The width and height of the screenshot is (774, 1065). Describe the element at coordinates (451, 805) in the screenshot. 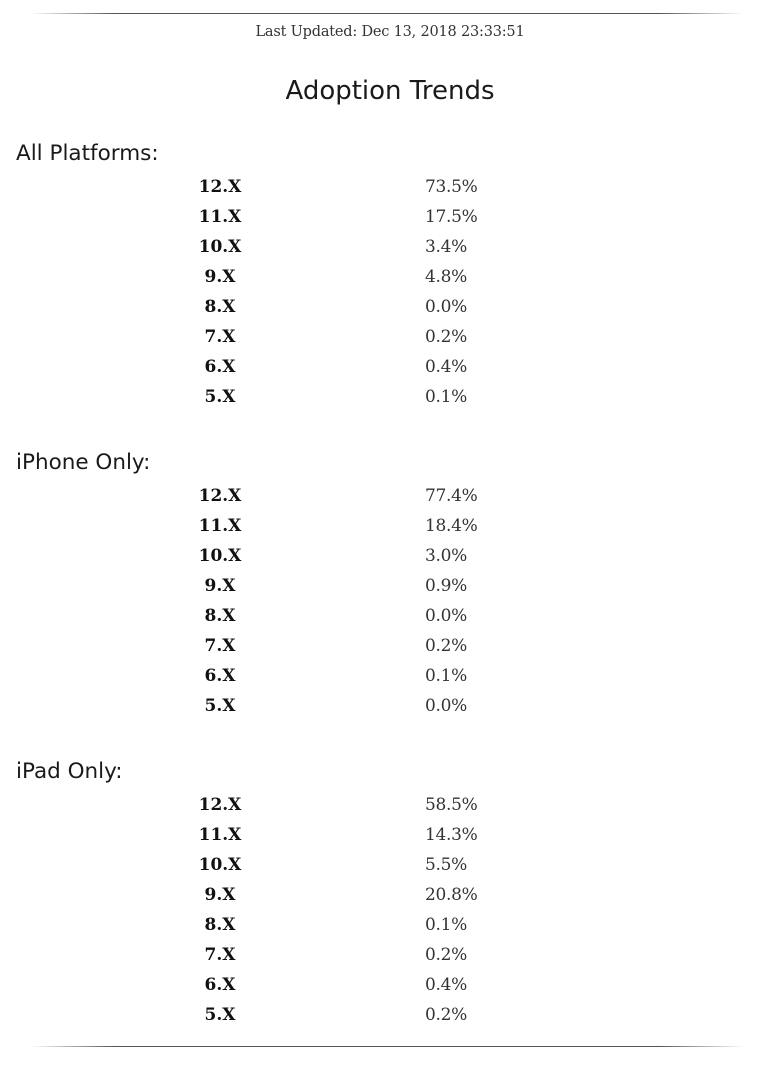

I see `percent-value: 58.5%` at that location.